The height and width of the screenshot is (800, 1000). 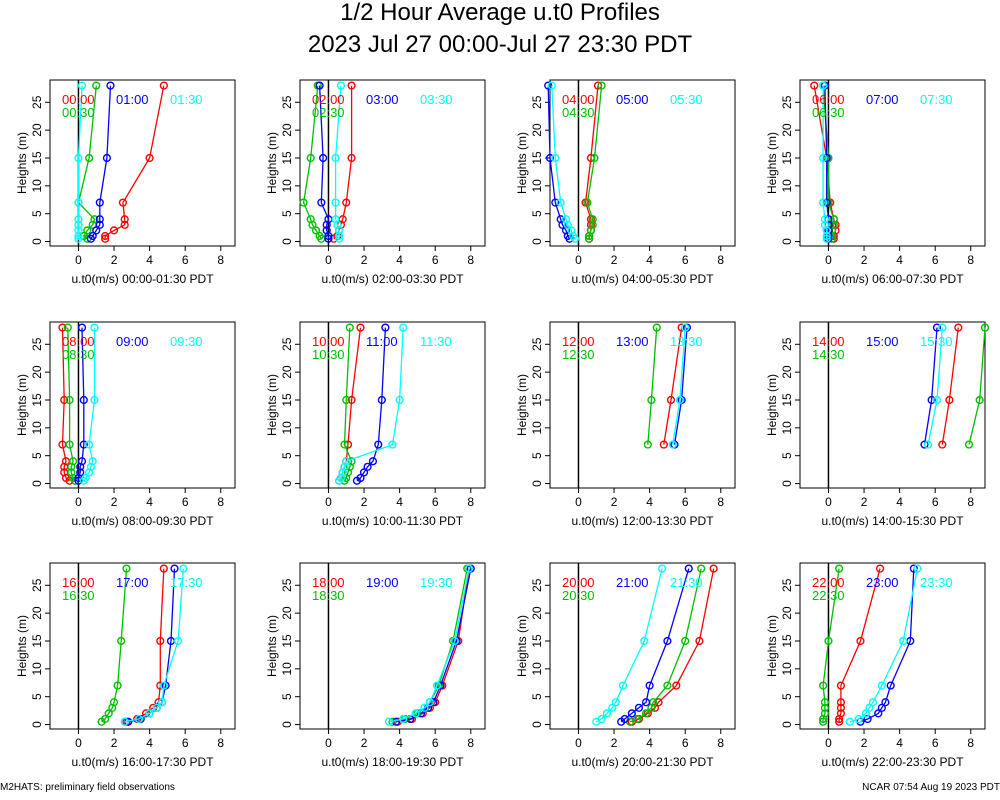 I want to click on legend-label: 19:00, so click(x=382, y=582).